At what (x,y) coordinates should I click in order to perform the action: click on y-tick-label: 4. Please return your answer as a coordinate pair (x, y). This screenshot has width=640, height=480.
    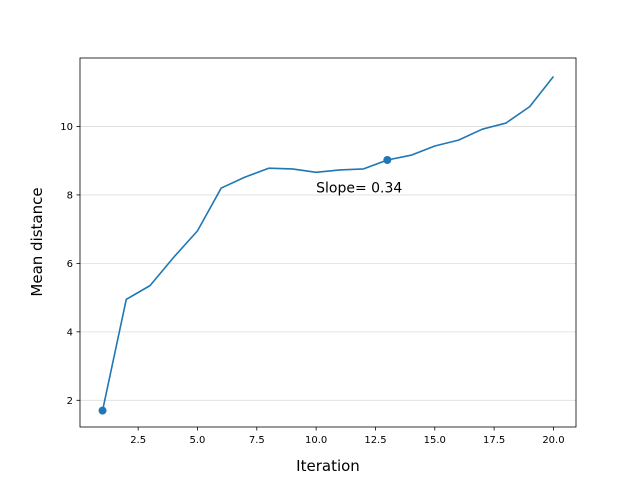
    Looking at the image, I should click on (70, 332).